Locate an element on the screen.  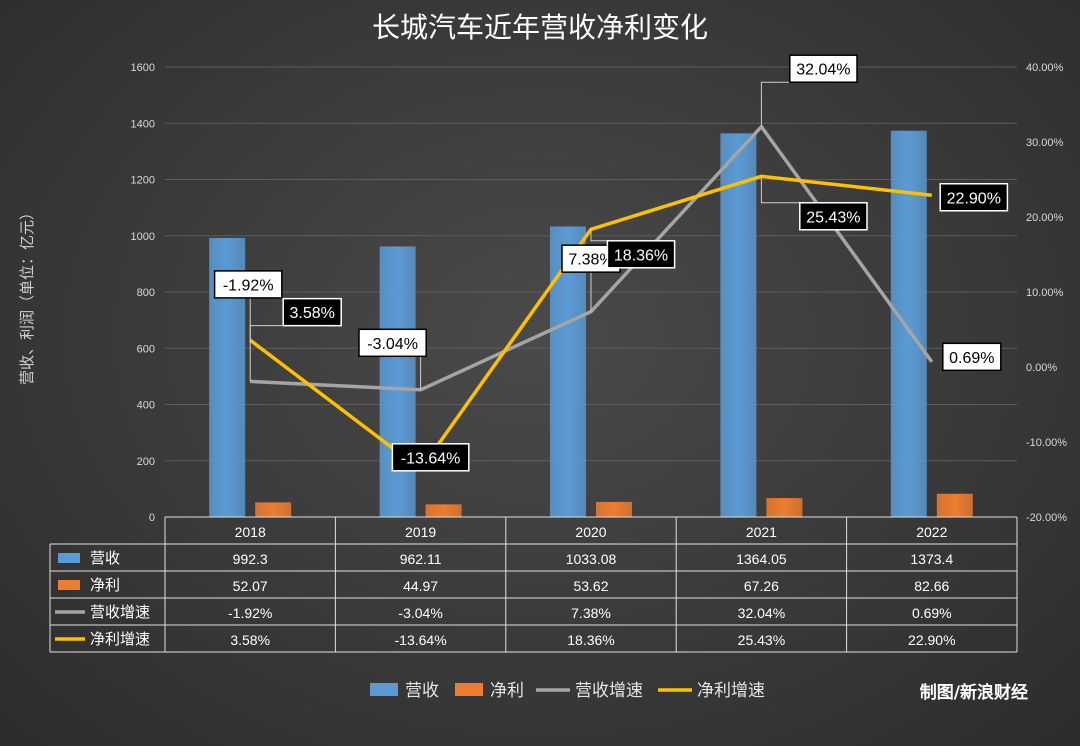
legend: 营收 净利 营收增速 净利增速 is located at coordinates (567, 691).